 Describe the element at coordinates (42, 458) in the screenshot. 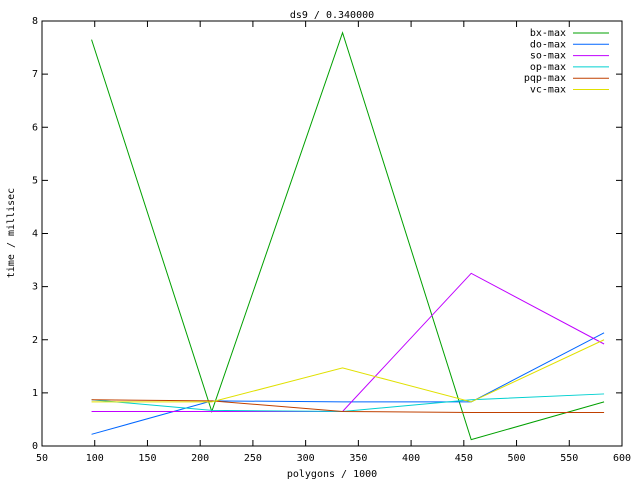

I see `x-tick-label: 50` at that location.